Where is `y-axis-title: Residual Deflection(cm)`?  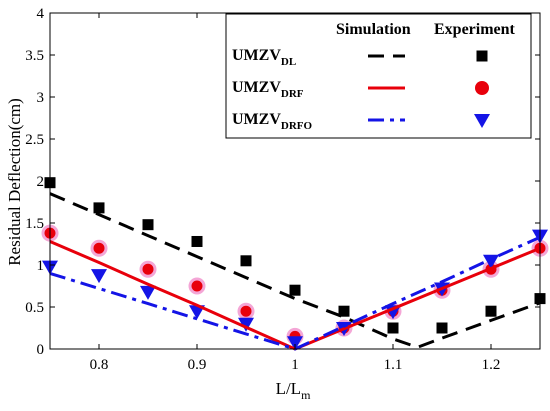 y-axis-title: Residual Deflection(cm) is located at coordinates (14, 182).